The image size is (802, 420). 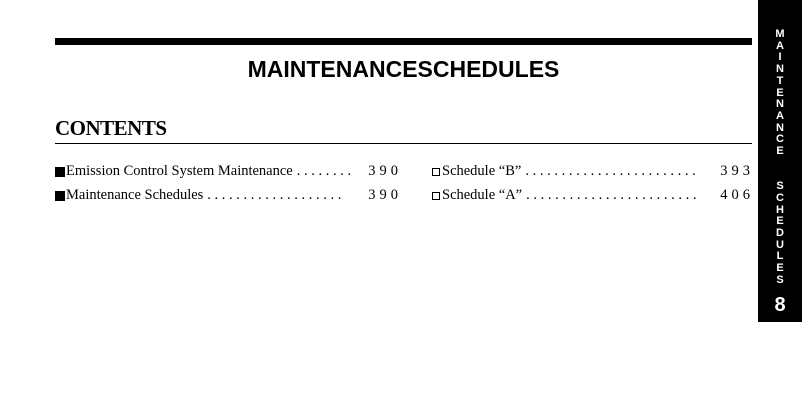 I want to click on page-title: MAINTENANCESCHEDULES, so click(x=403, y=69).